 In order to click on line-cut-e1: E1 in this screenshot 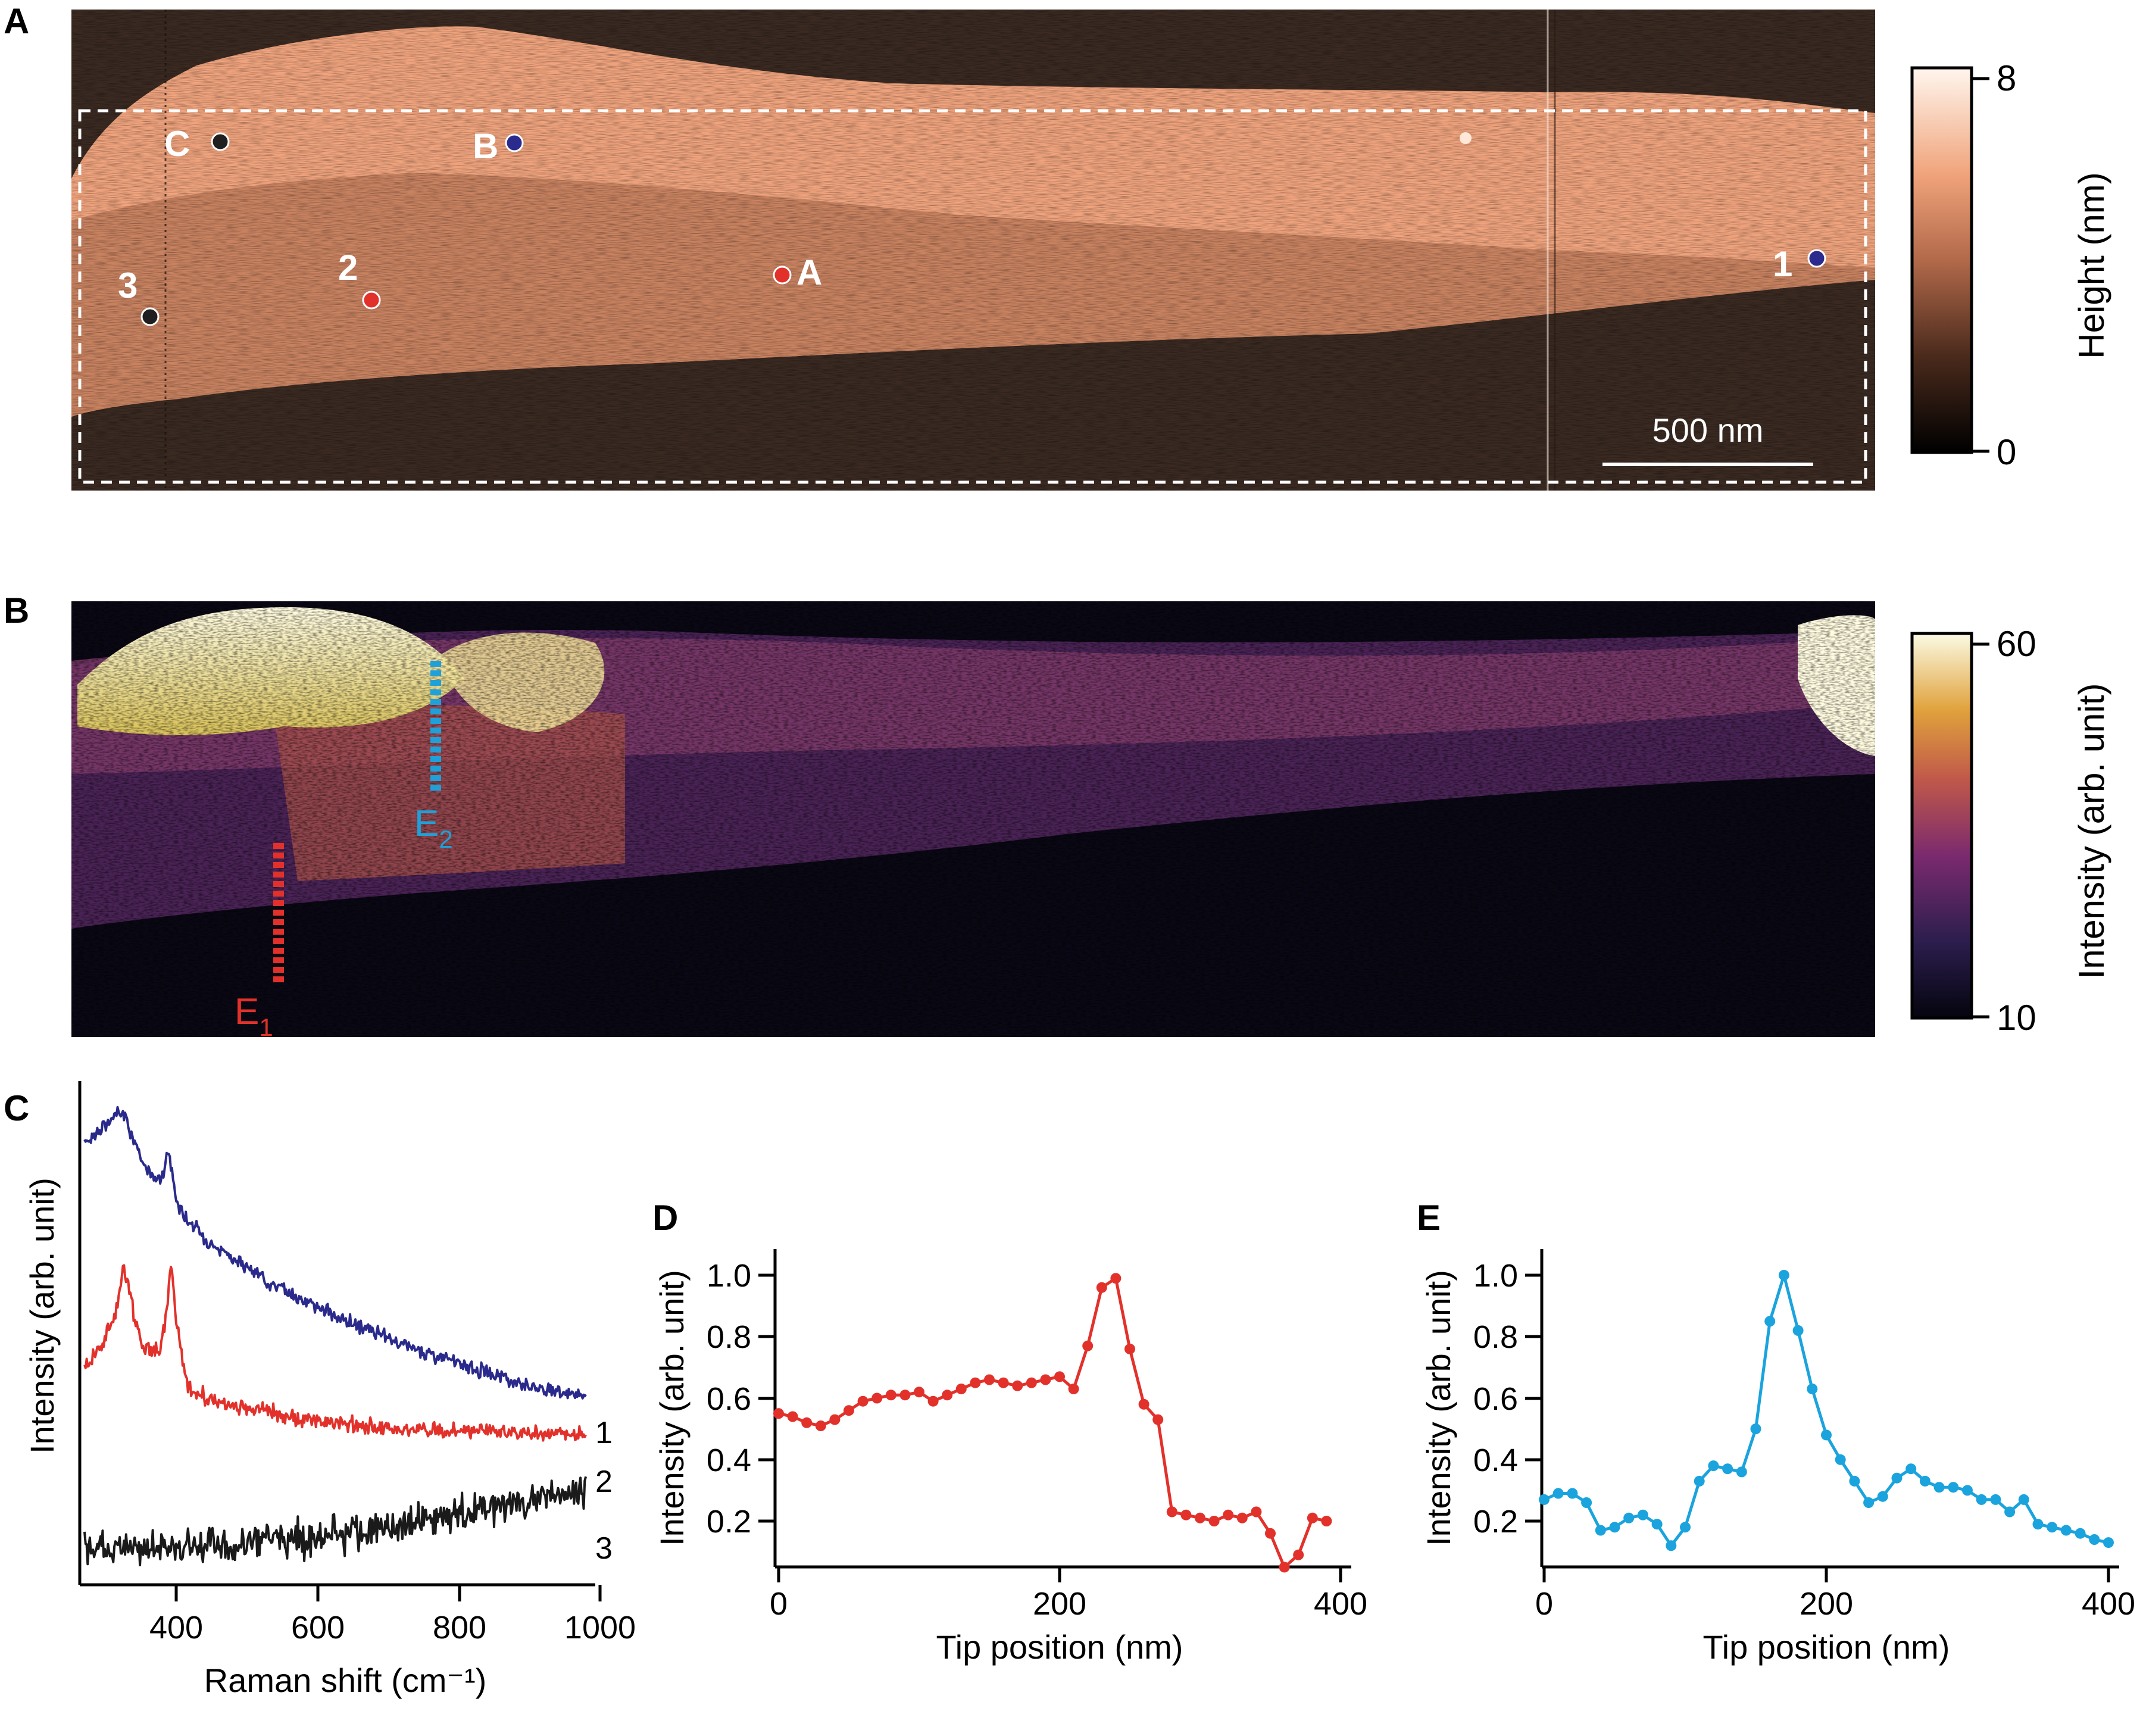, I will do `click(259, 942)`.